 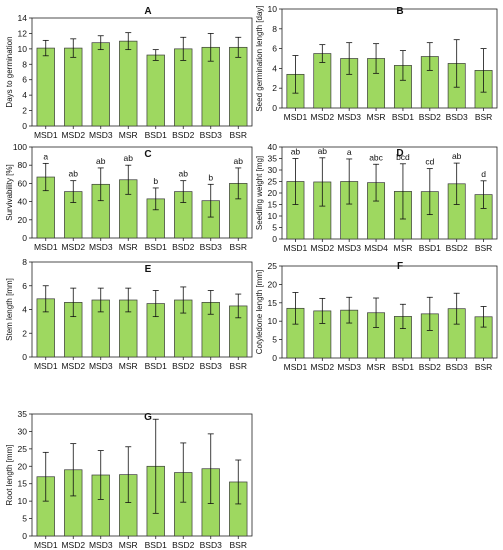 What do you see at coordinates (376, 157) in the screenshot?
I see `significance-label: abc` at bounding box center [376, 157].